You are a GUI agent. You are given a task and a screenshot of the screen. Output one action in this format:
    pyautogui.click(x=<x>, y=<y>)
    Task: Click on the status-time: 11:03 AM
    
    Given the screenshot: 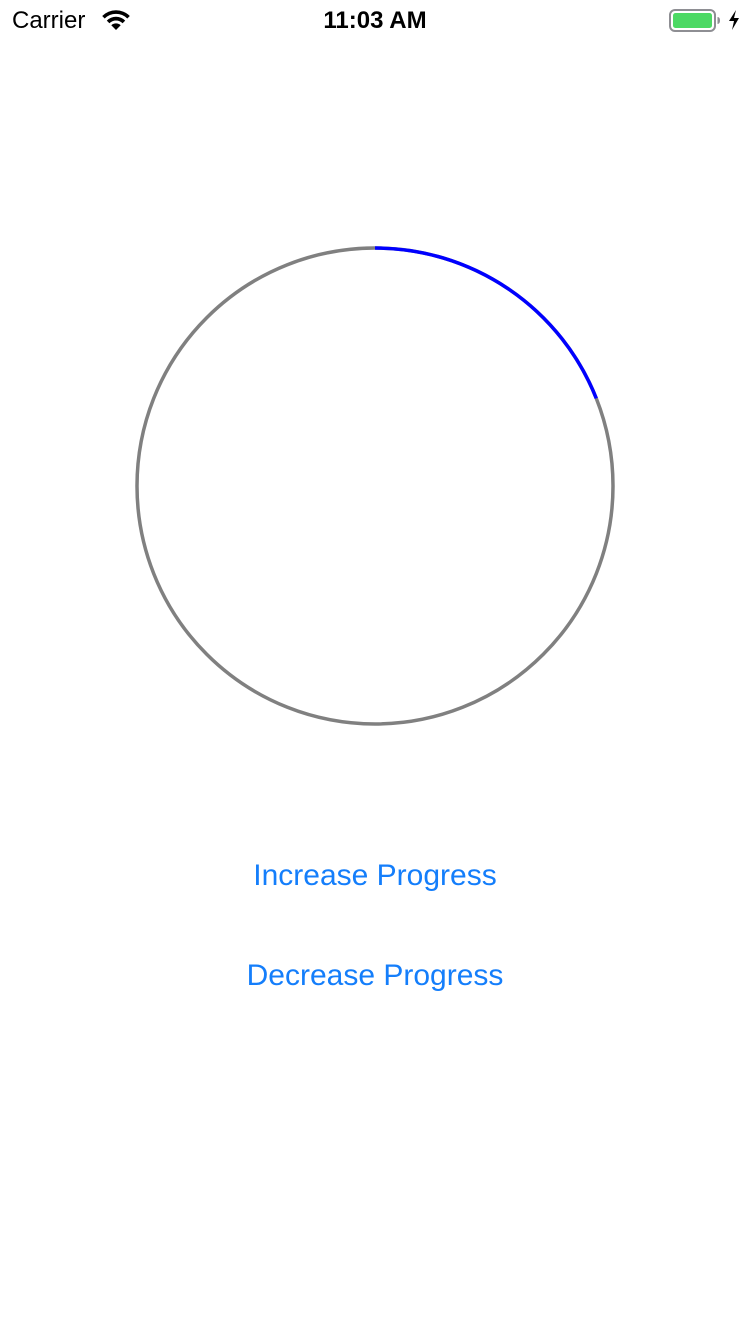 What is the action you would take?
    pyautogui.click(x=375, y=20)
    